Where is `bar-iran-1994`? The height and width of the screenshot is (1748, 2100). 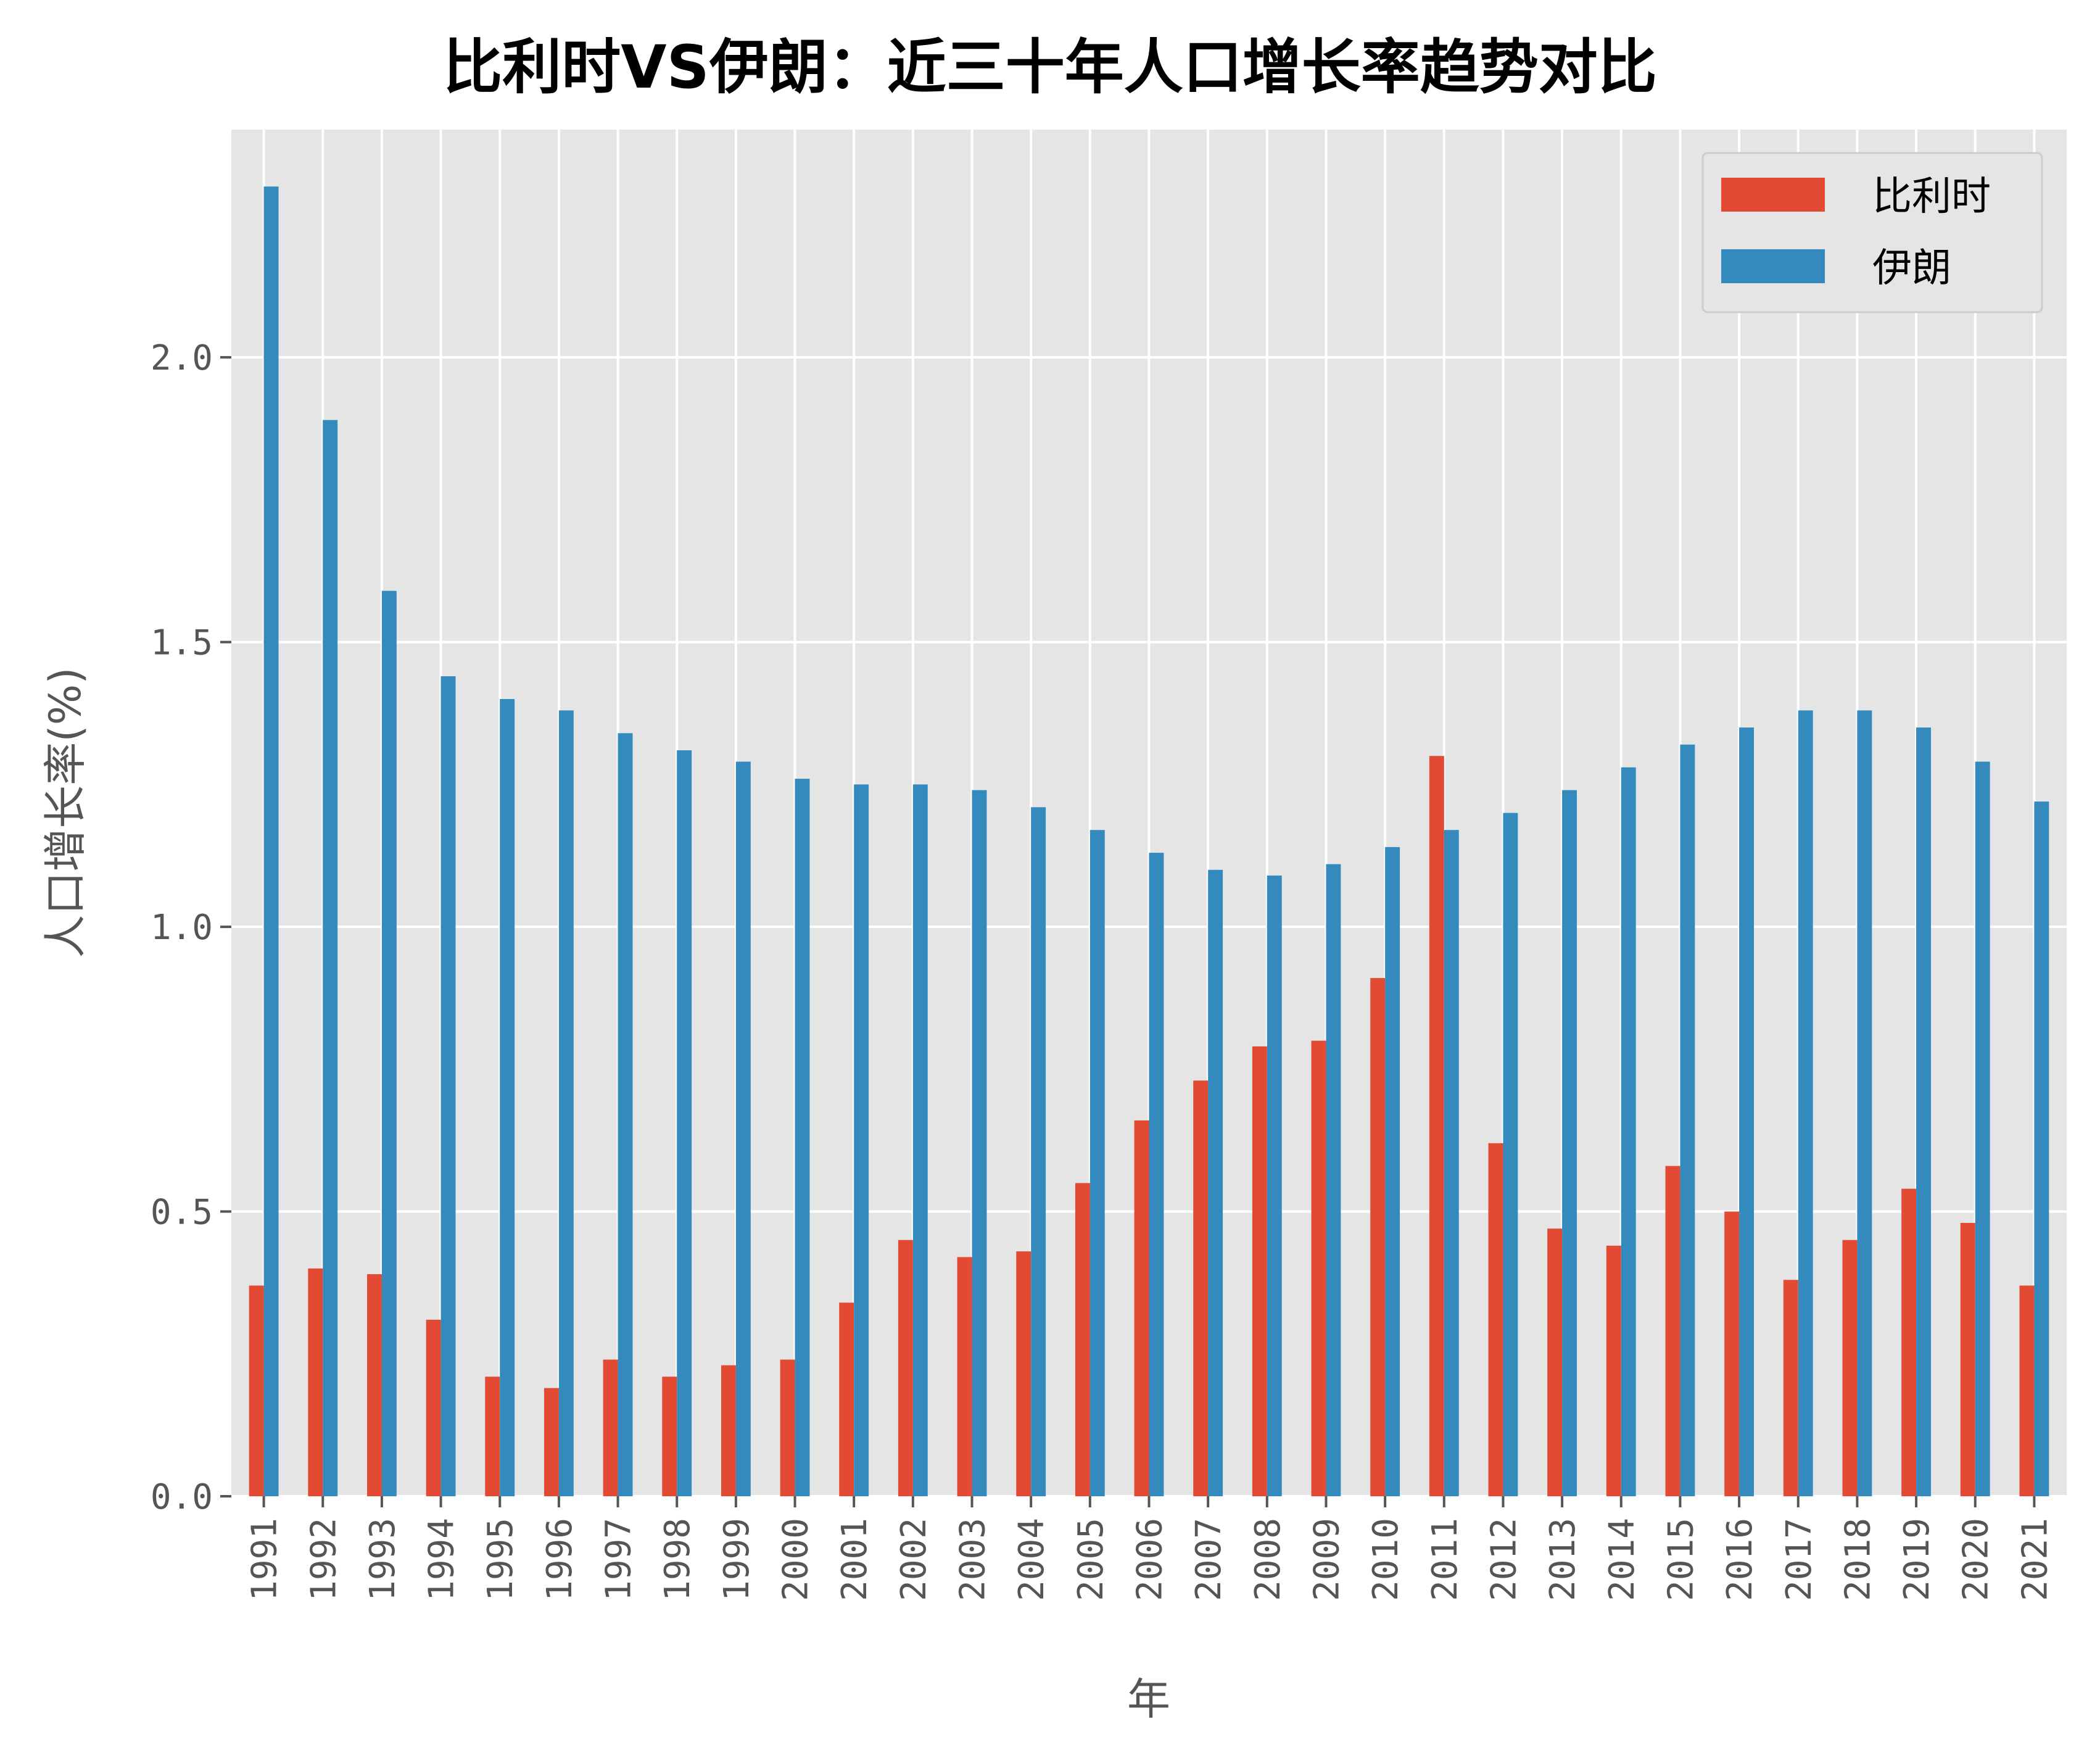 bar-iran-1994 is located at coordinates (448, 1086).